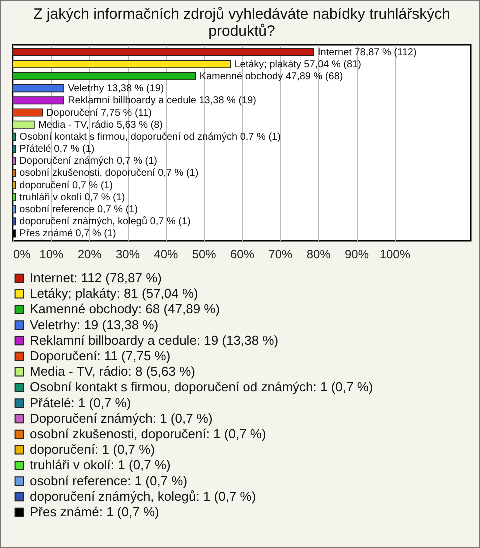 The image size is (480, 548). I want to click on data-label: doporučení 0,7 % (1), so click(67, 186).